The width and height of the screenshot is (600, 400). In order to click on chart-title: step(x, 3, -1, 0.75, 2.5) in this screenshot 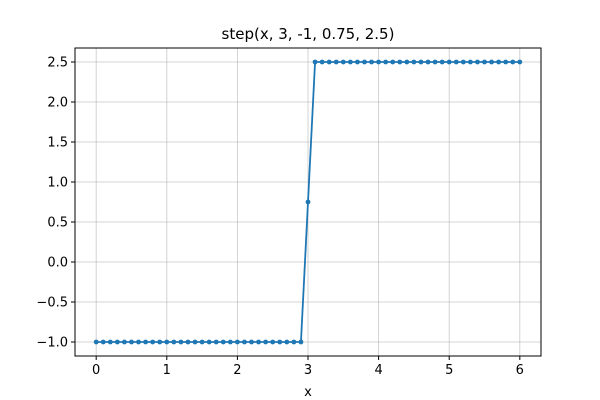, I will do `click(308, 34)`.